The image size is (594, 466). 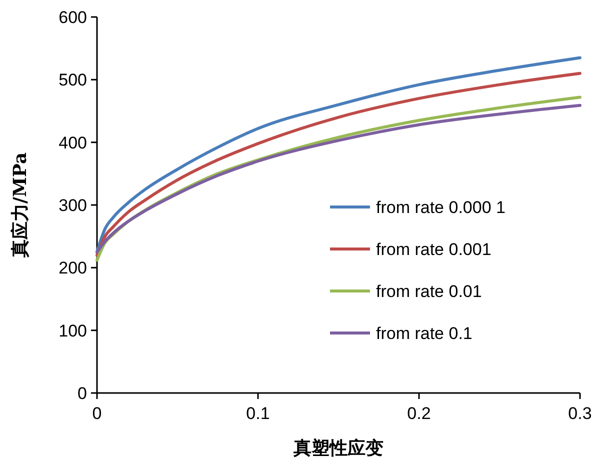 I want to click on y-tick-label: 0, so click(x=82, y=393).